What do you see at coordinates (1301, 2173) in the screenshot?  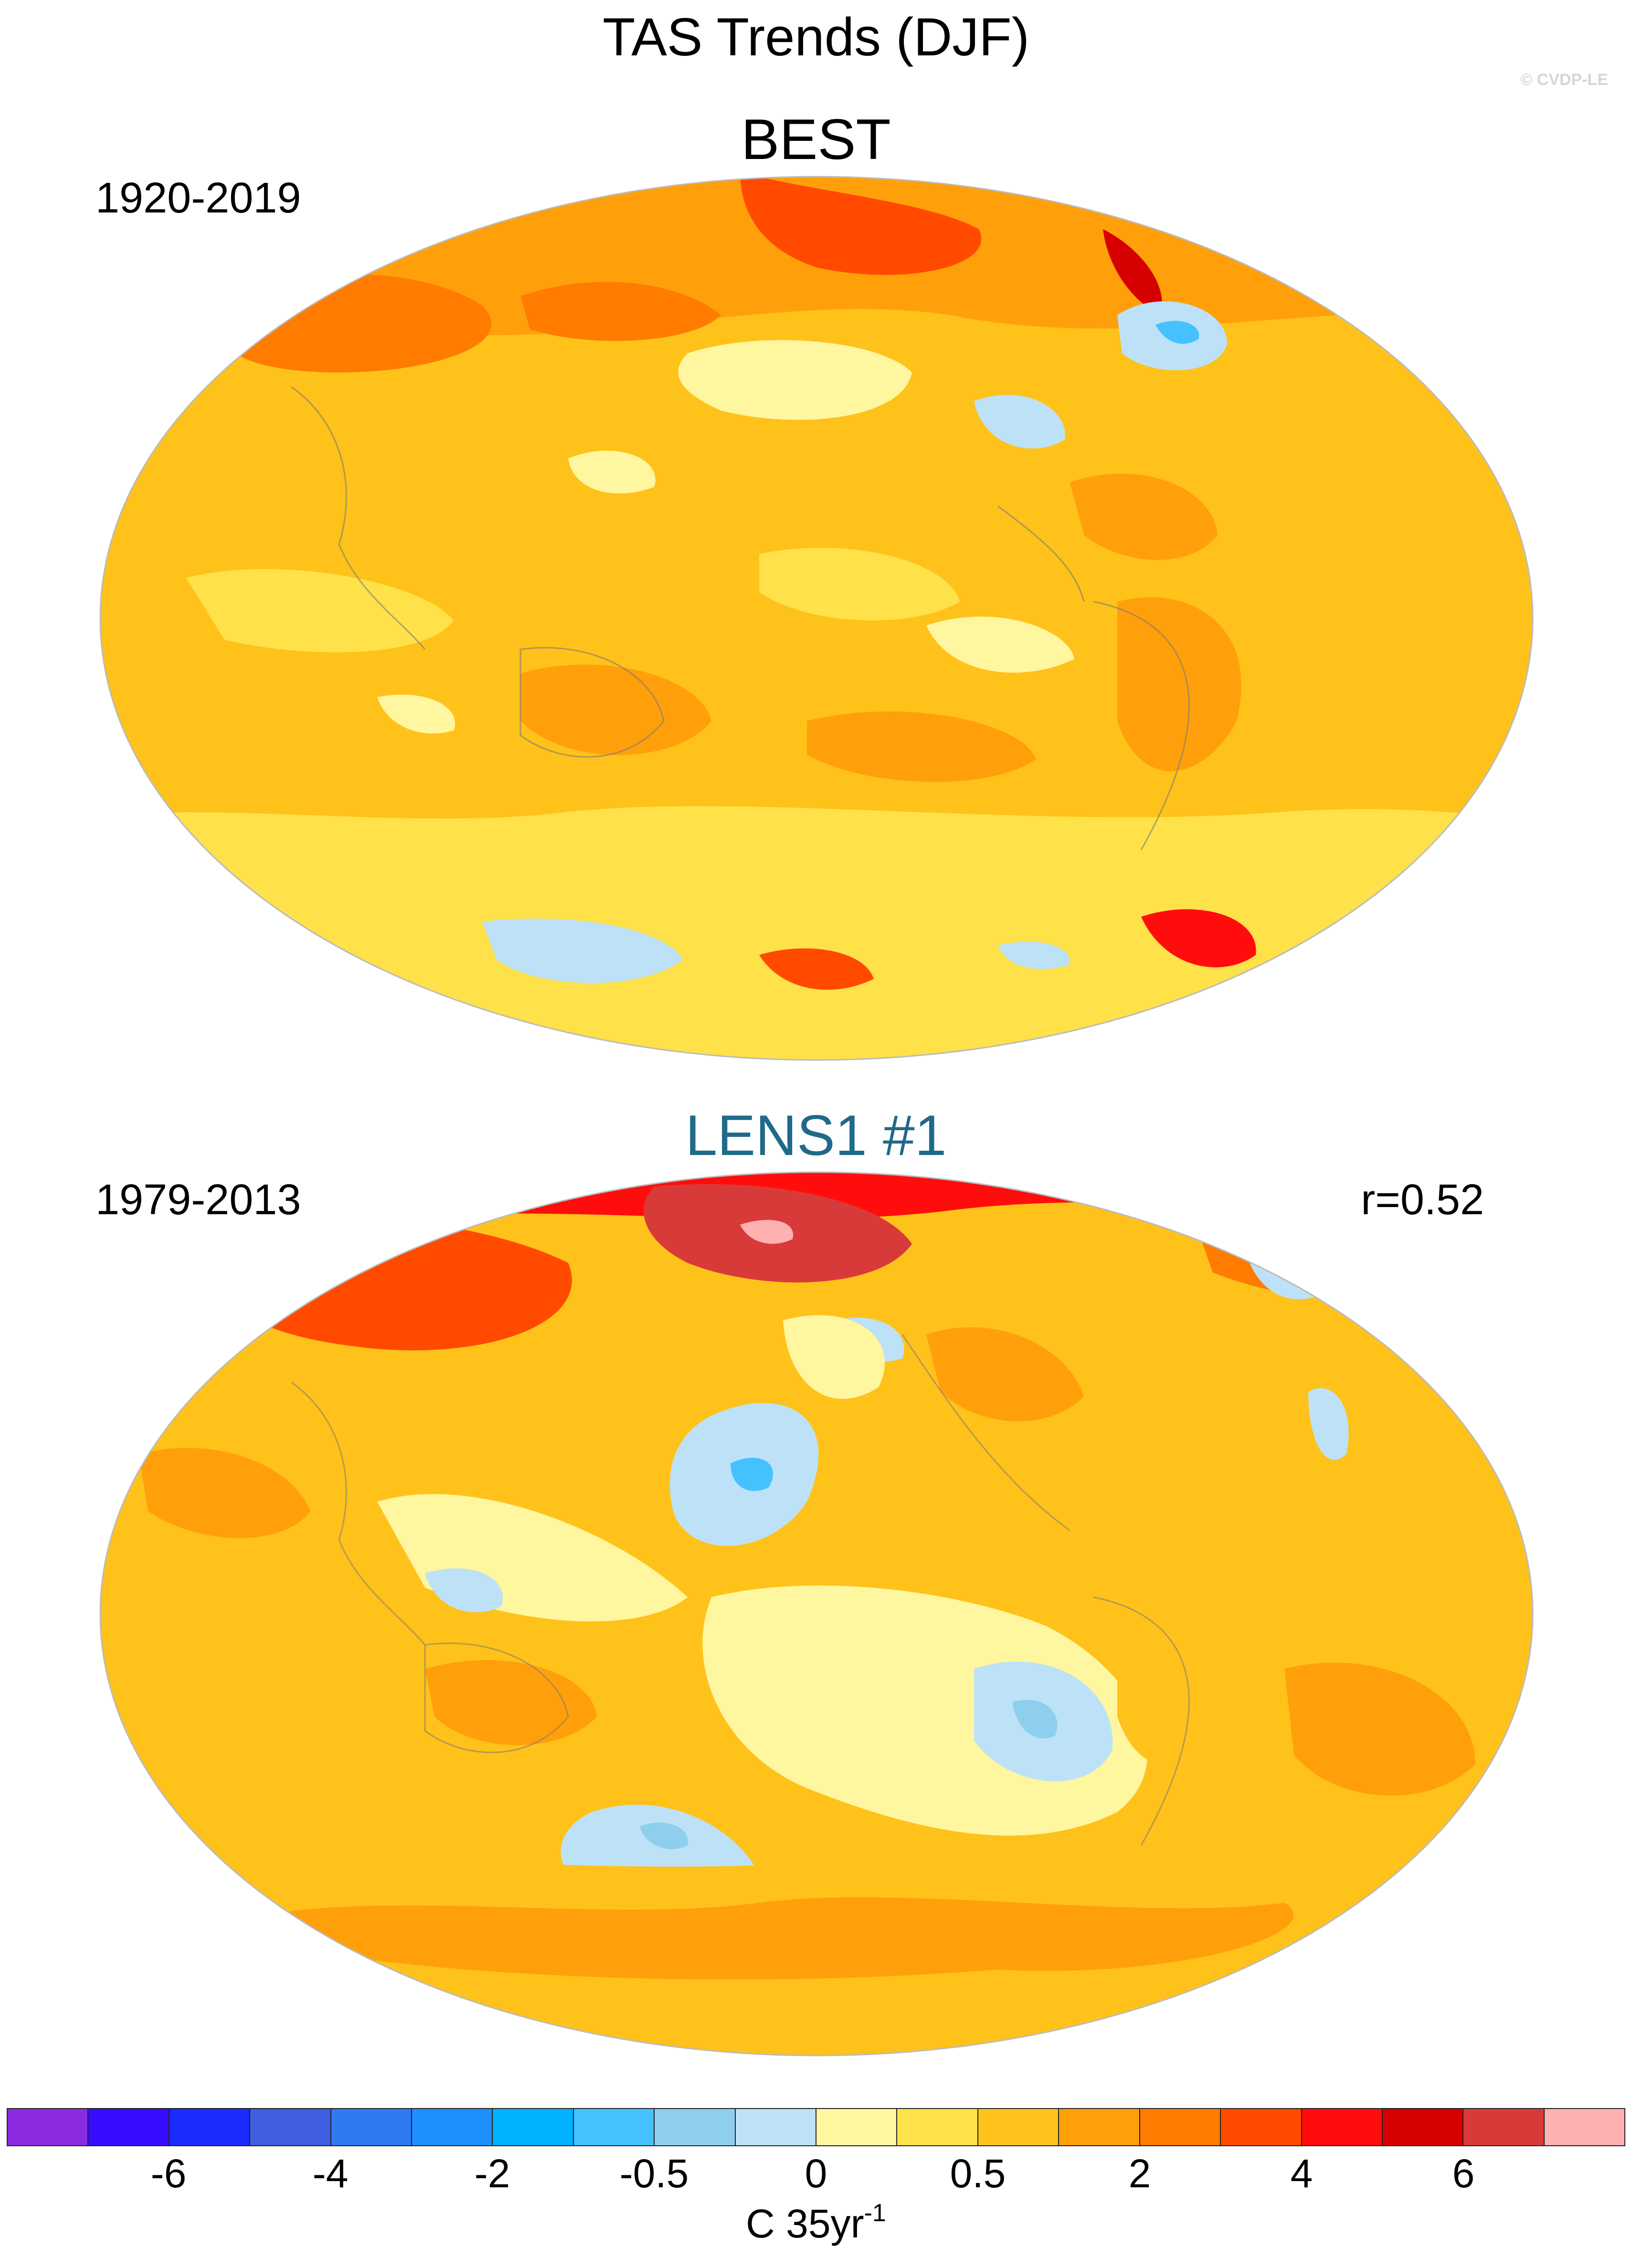 I see `colorbar-tick-label: 4` at bounding box center [1301, 2173].